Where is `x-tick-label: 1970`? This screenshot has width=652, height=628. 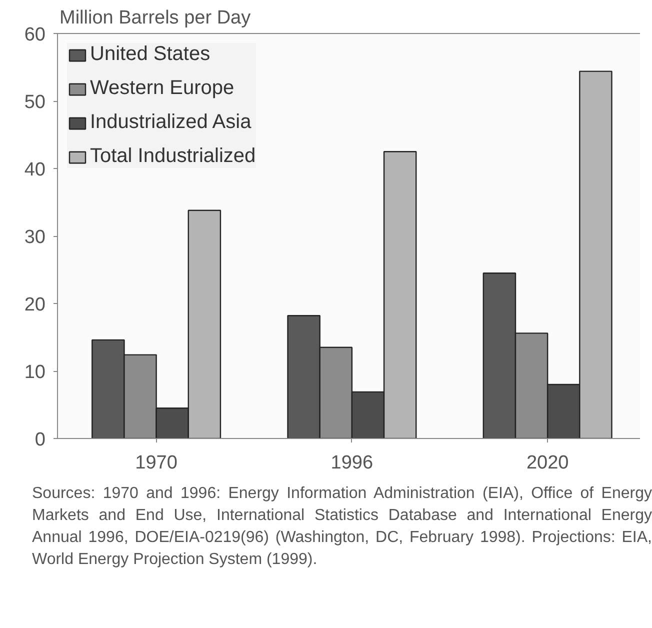 x-tick-label: 1970 is located at coordinates (156, 463).